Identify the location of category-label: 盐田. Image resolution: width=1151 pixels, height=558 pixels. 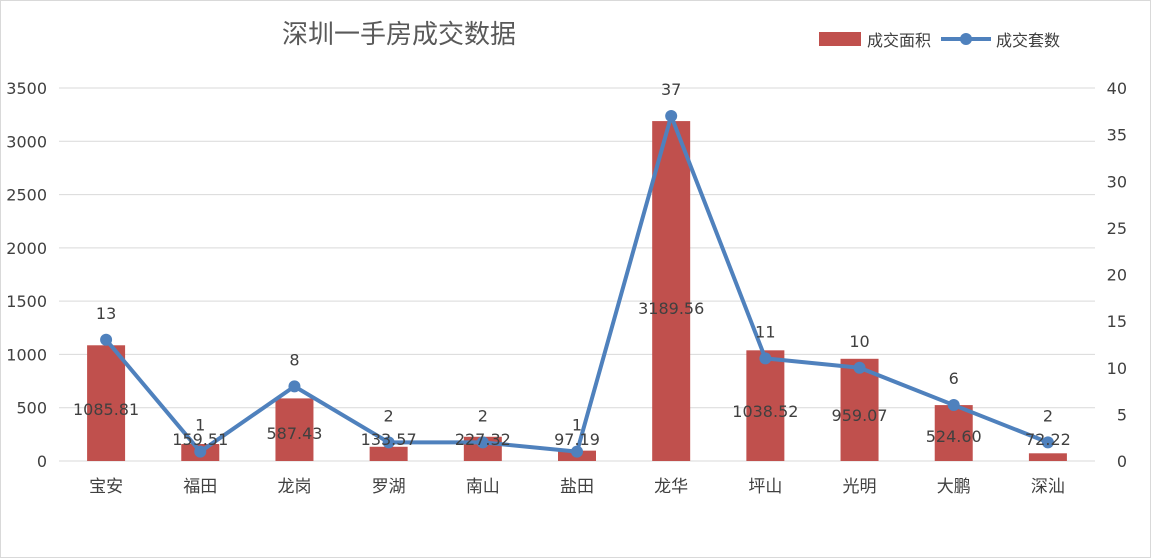
(577, 487).